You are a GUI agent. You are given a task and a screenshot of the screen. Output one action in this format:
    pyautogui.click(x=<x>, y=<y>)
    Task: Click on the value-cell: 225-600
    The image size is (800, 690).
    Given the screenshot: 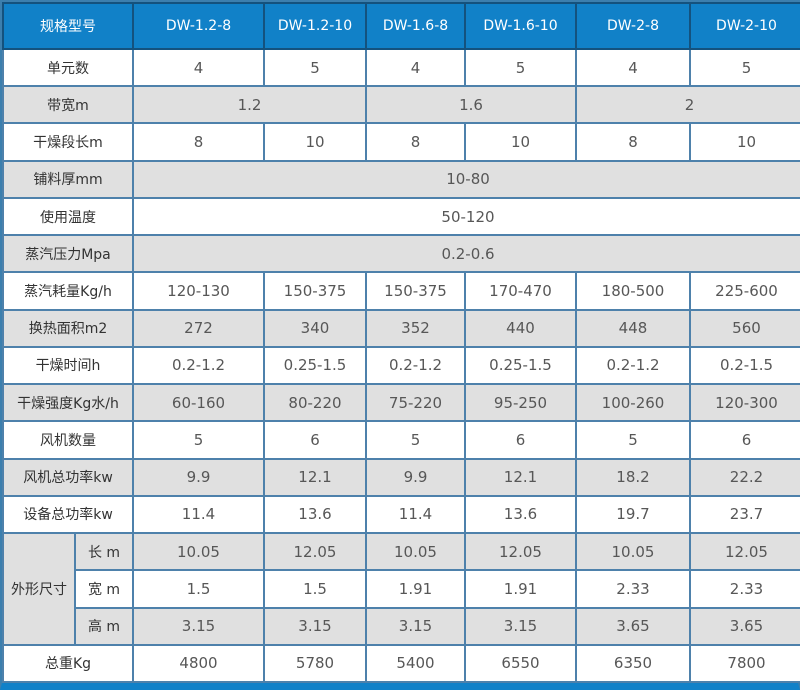 What is the action you would take?
    pyautogui.click(x=744, y=291)
    